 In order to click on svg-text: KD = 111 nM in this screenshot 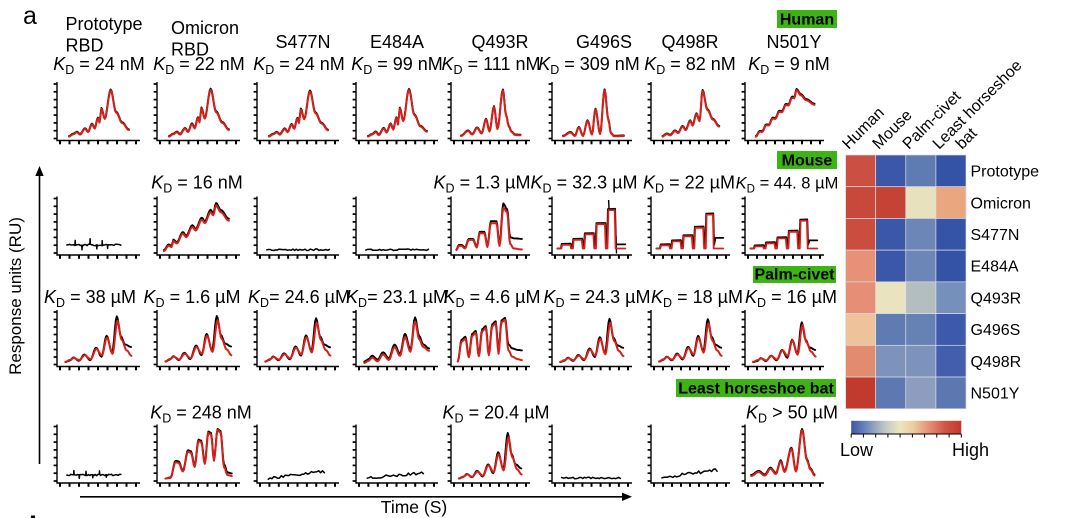, I will do `click(491, 65)`.